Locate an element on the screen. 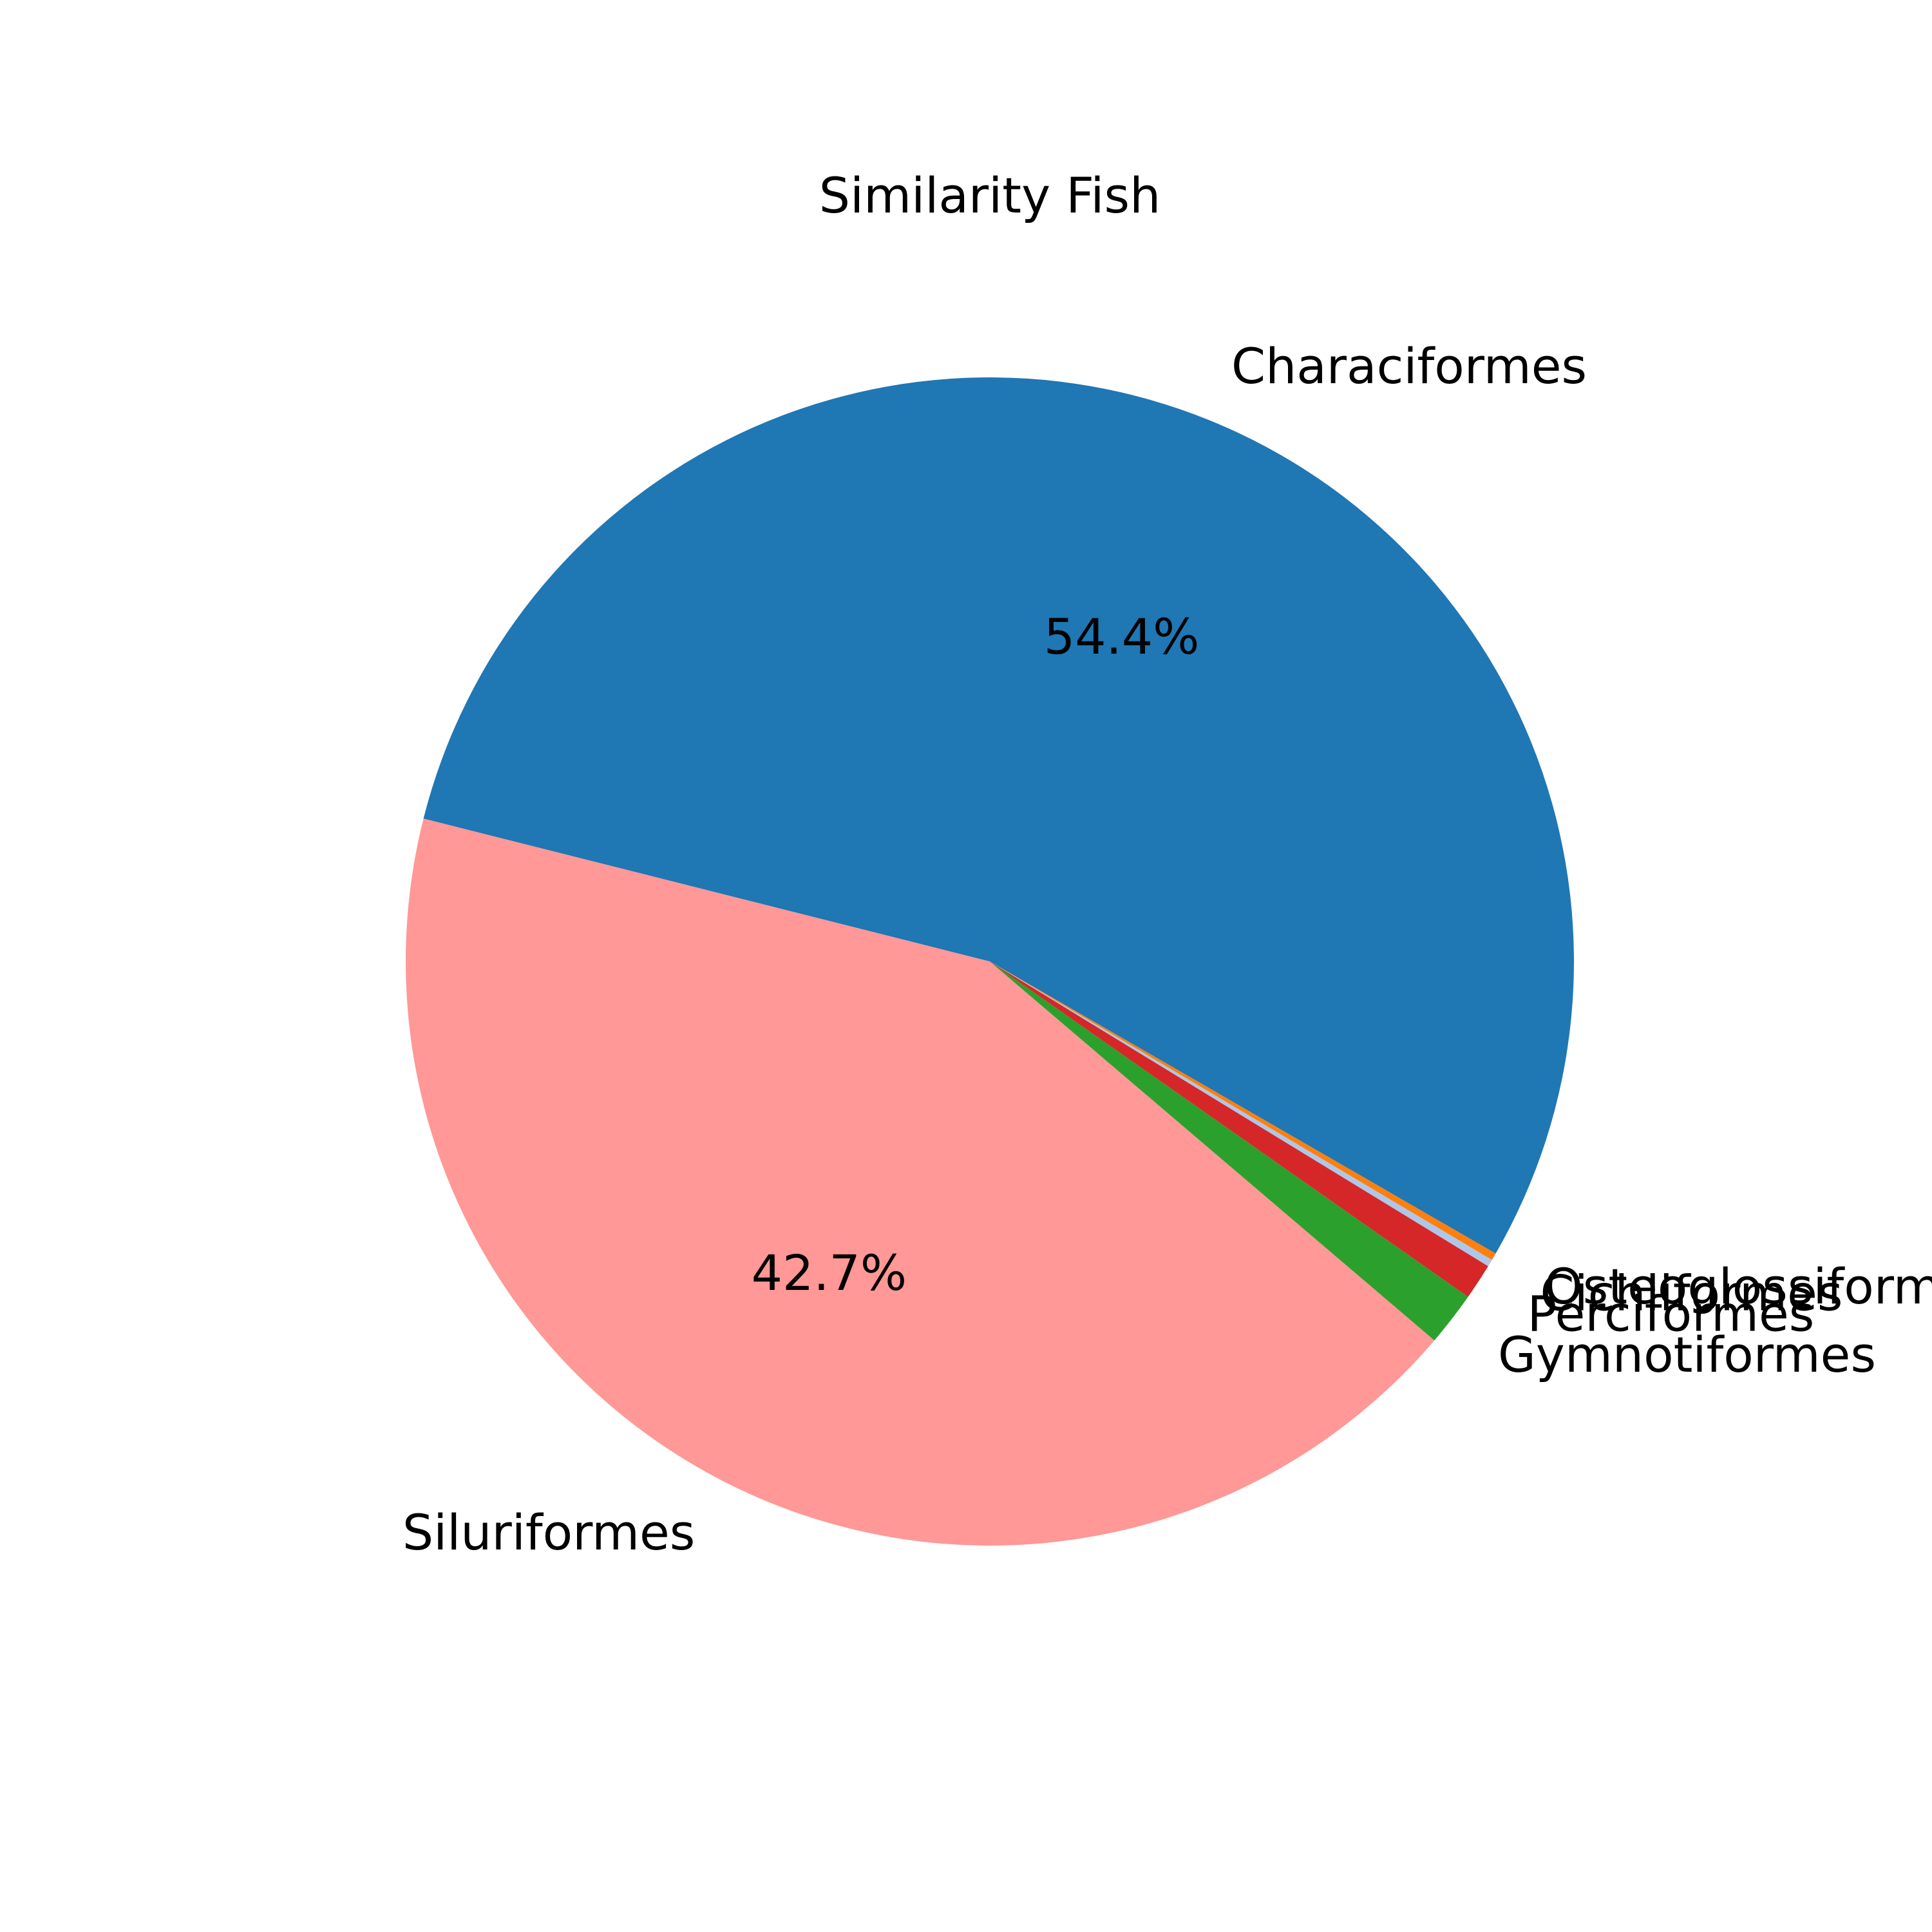 The image size is (1932, 1932). chart-title: Similarity Fish is located at coordinates (990, 195).